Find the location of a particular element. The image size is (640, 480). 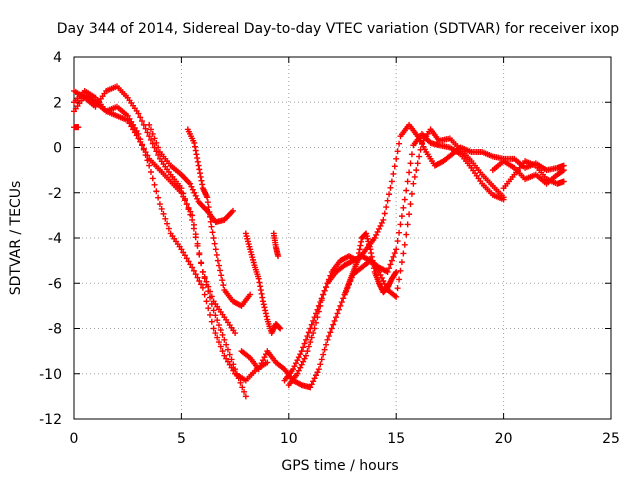

y-tick-label: 4 is located at coordinates (57, 58).